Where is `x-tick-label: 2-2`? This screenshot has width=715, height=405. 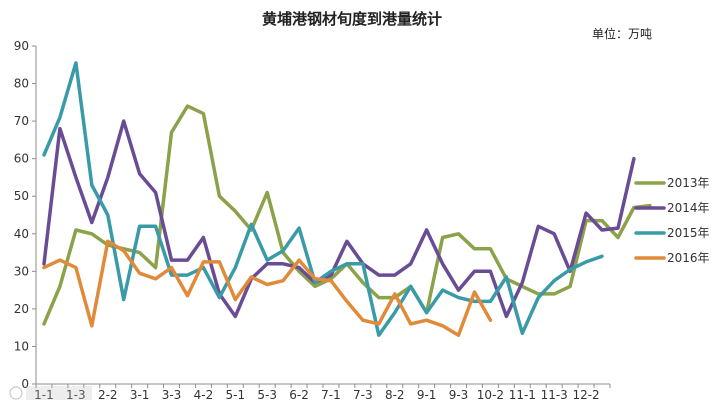
x-tick-label: 2-2 is located at coordinates (108, 395).